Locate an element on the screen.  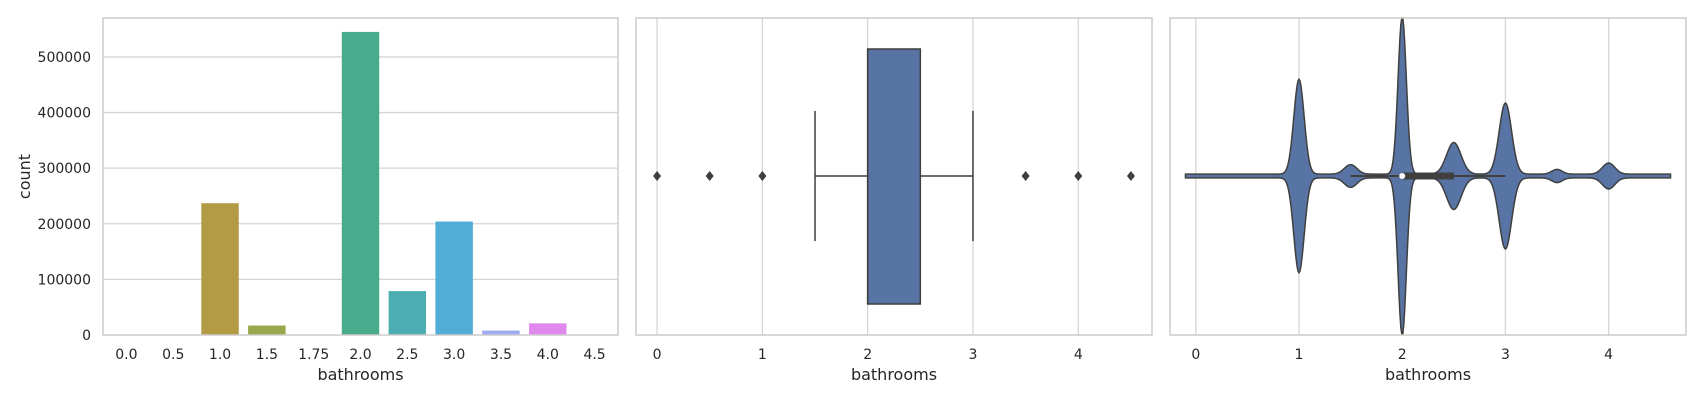
x-tick-label: 4.0 is located at coordinates (548, 355).